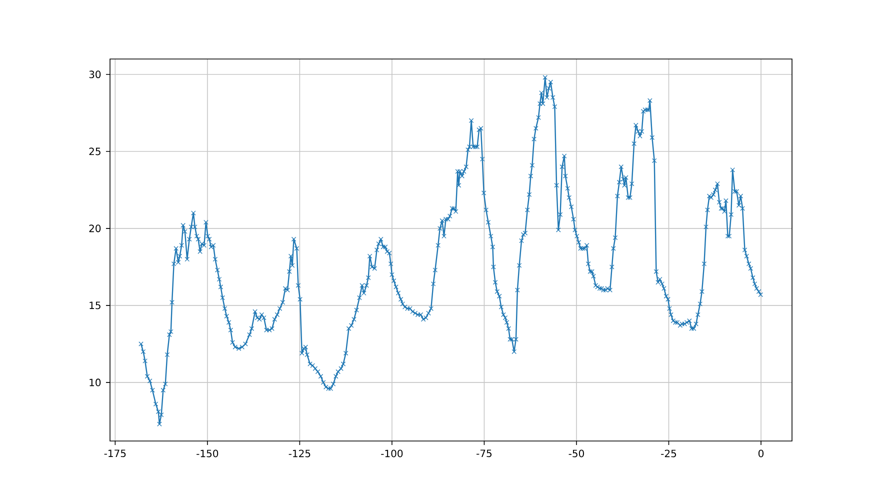 The height and width of the screenshot is (495, 880). Describe the element at coordinates (392, 454) in the screenshot. I see `x-tick-label: -100` at that location.